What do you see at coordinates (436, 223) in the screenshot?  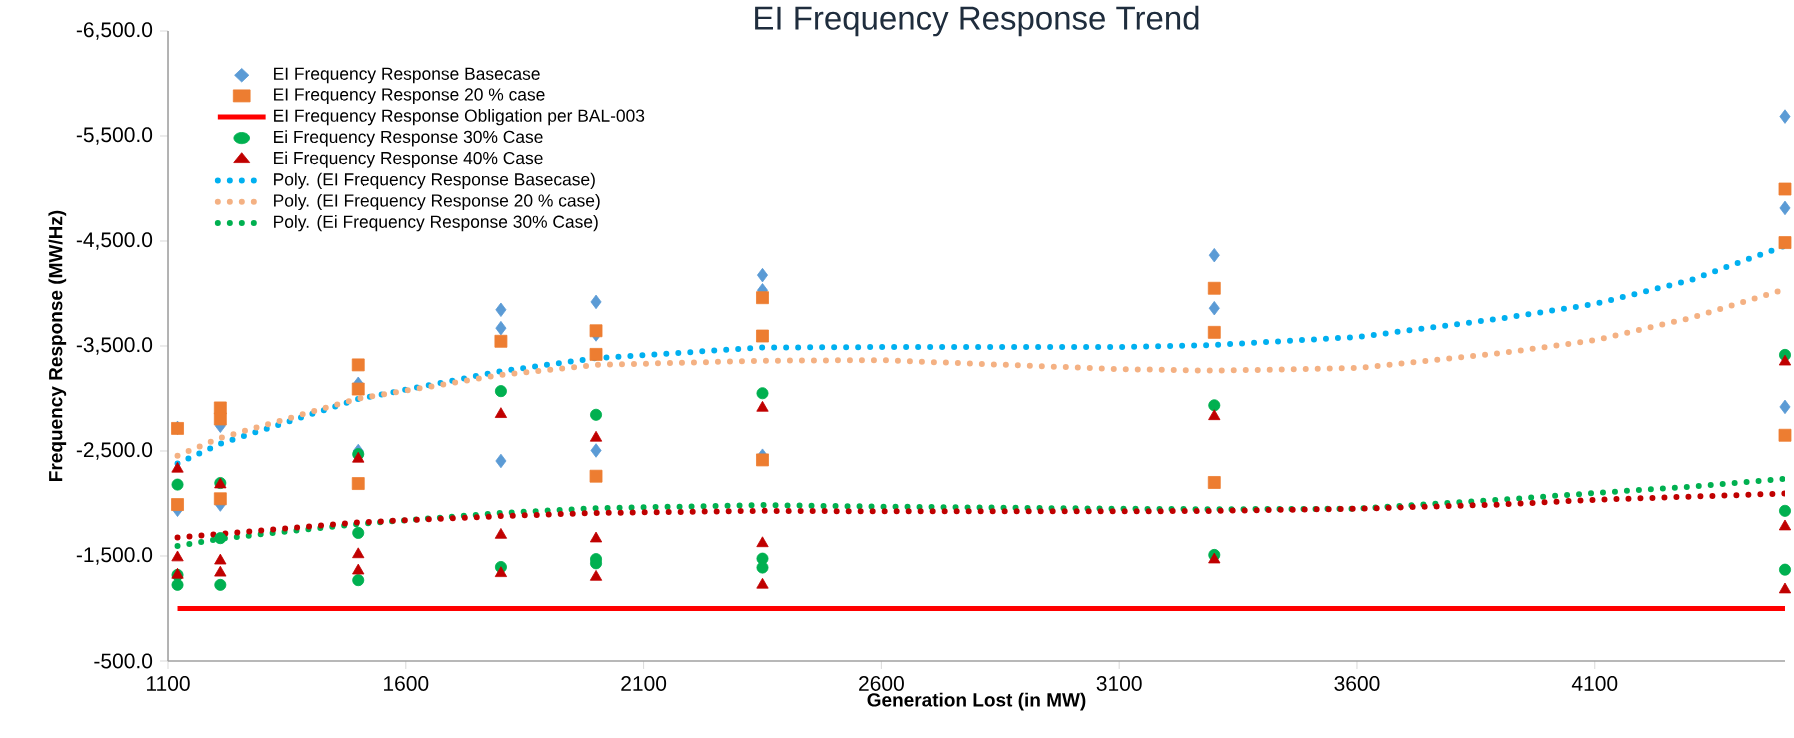 I see `legend-label: Poly. (Ei Frequency Response 30% Case)` at bounding box center [436, 223].